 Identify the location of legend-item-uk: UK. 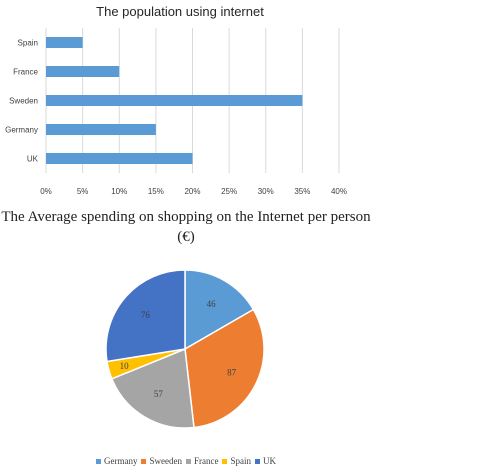
(265, 461).